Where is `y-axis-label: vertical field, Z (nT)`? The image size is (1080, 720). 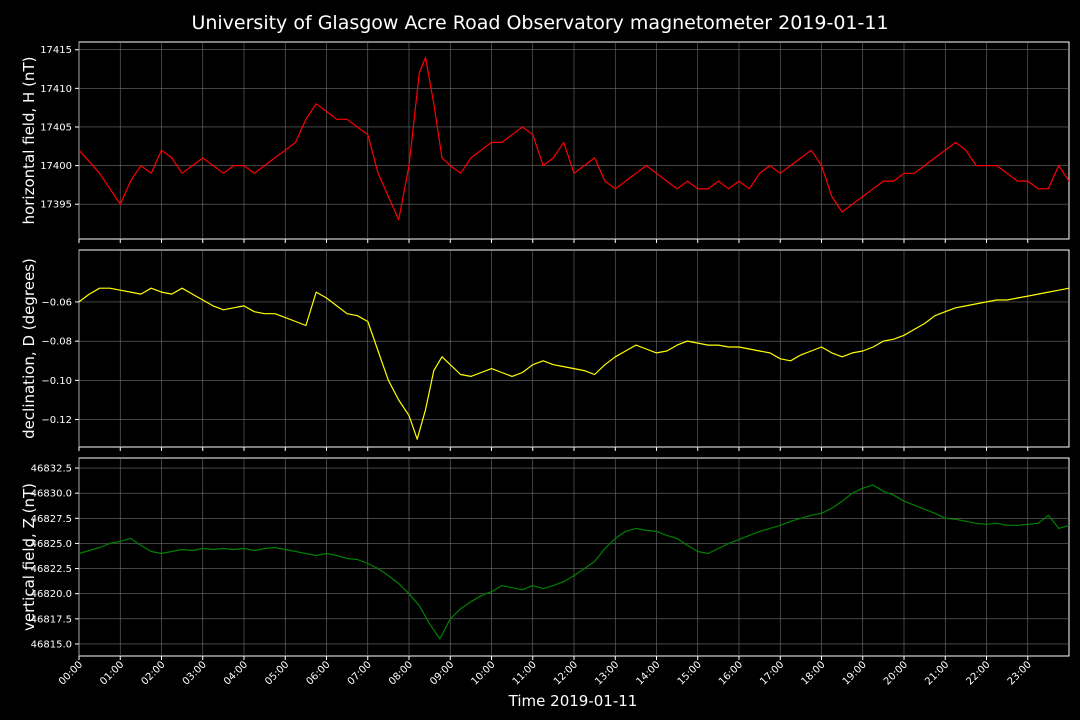 y-axis-label: vertical field, Z (nT) is located at coordinates (29, 557).